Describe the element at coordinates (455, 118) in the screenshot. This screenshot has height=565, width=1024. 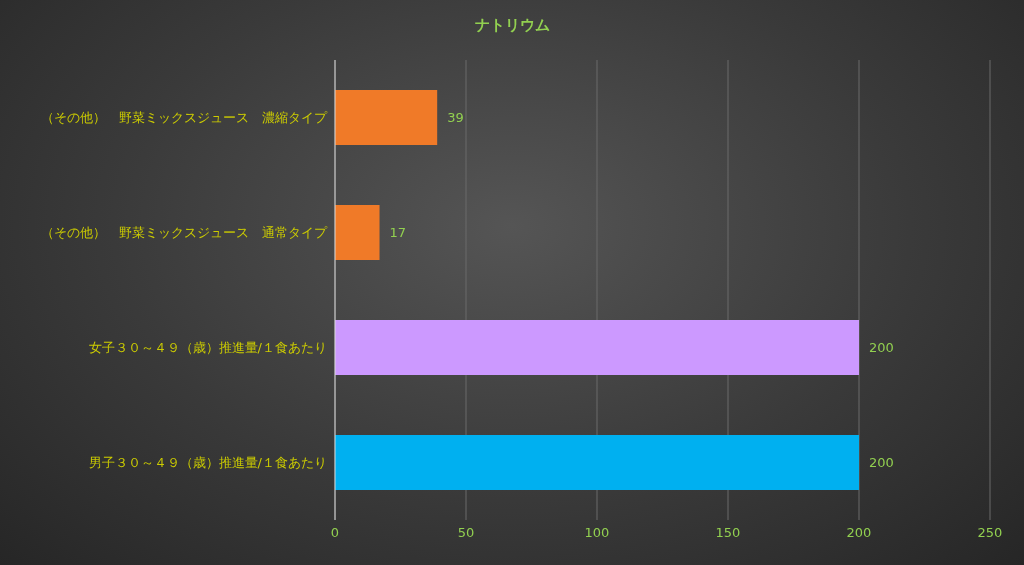
I see `data-label: 39` at that location.